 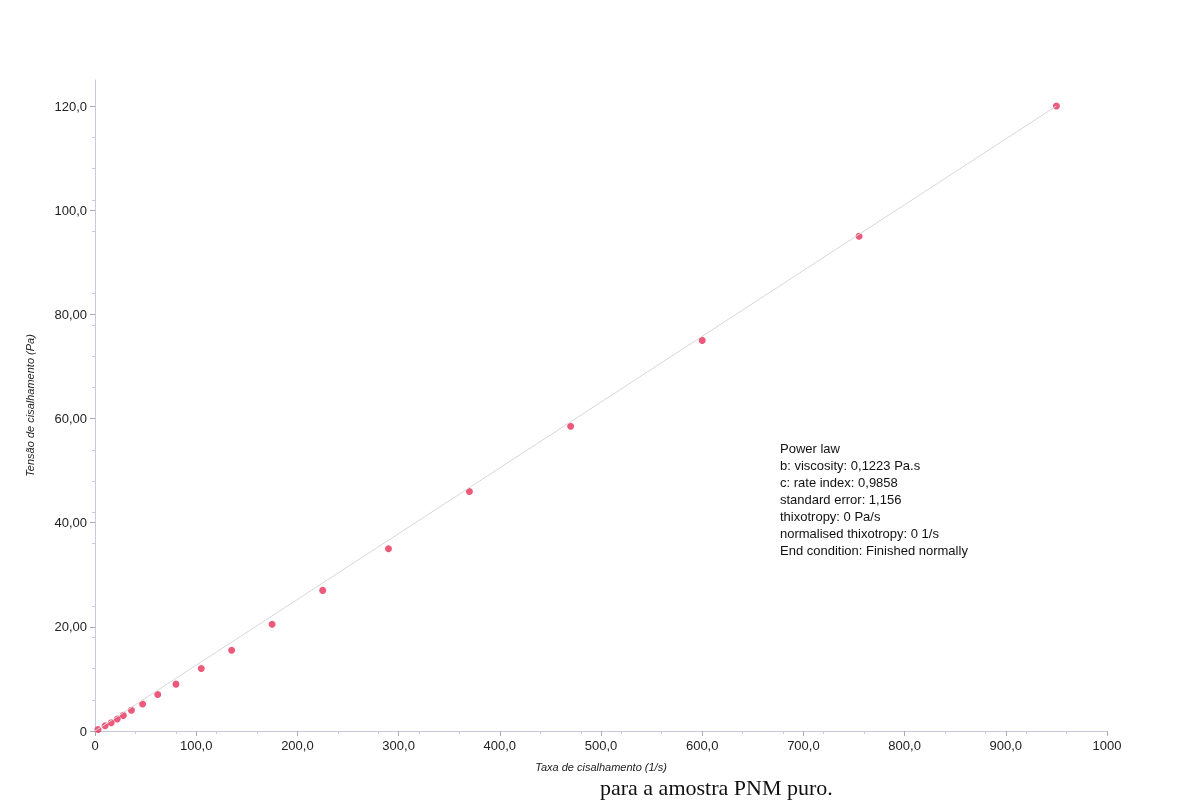 I want to click on y-tick-label: 120,0, so click(x=70, y=106).